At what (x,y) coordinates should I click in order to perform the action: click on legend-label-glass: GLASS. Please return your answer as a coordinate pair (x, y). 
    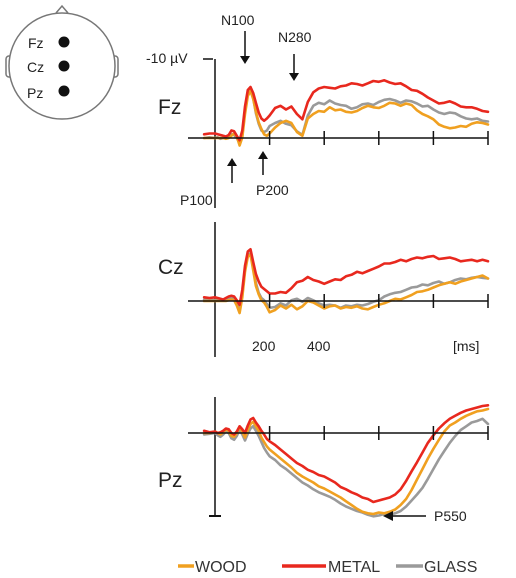
    Looking at the image, I should click on (450, 567).